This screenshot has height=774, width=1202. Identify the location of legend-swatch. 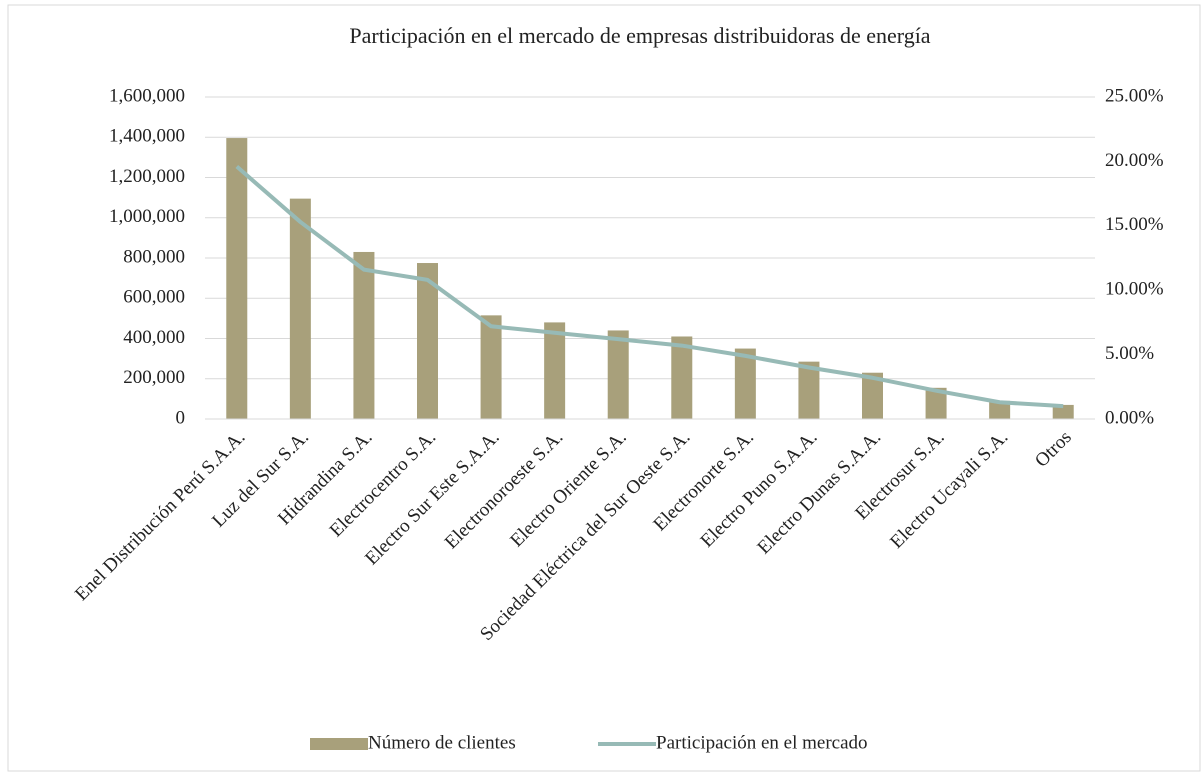
(339, 744).